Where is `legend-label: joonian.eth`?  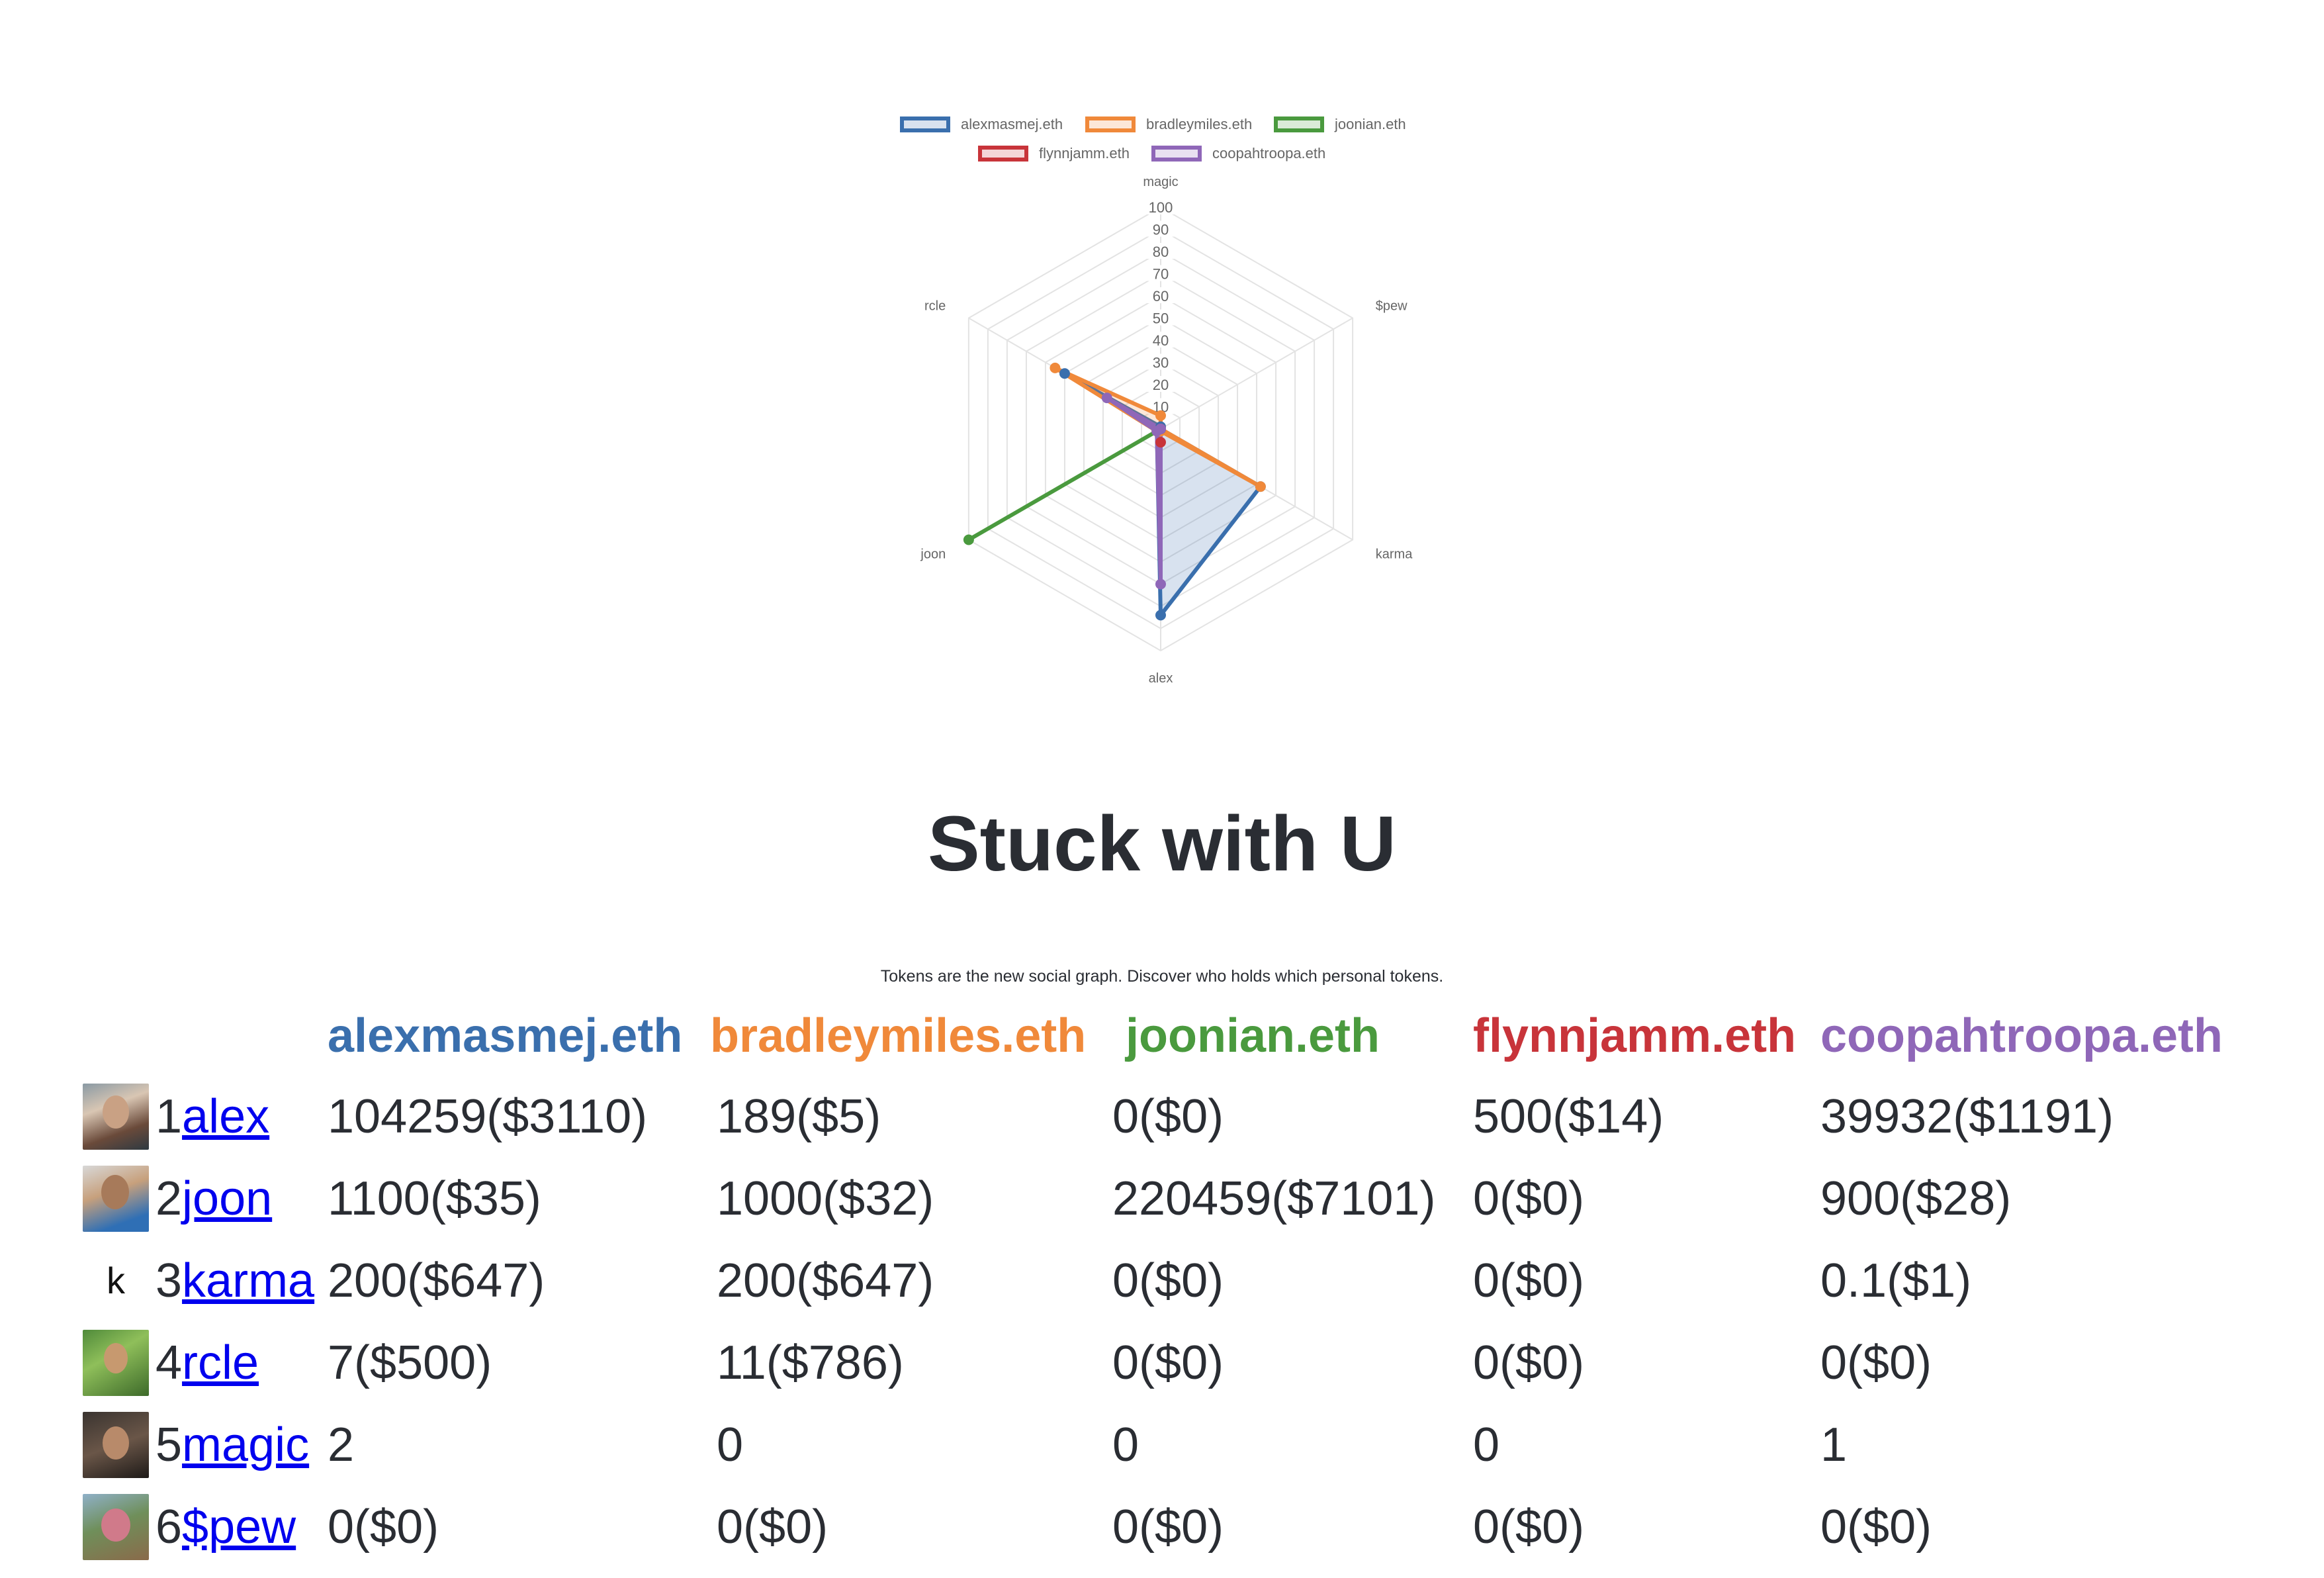
legend-label: joonian.eth is located at coordinates (1370, 124).